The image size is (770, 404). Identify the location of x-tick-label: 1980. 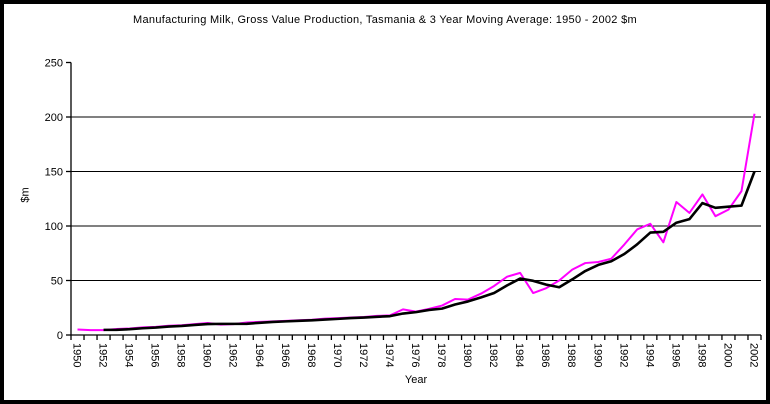
(467, 355).